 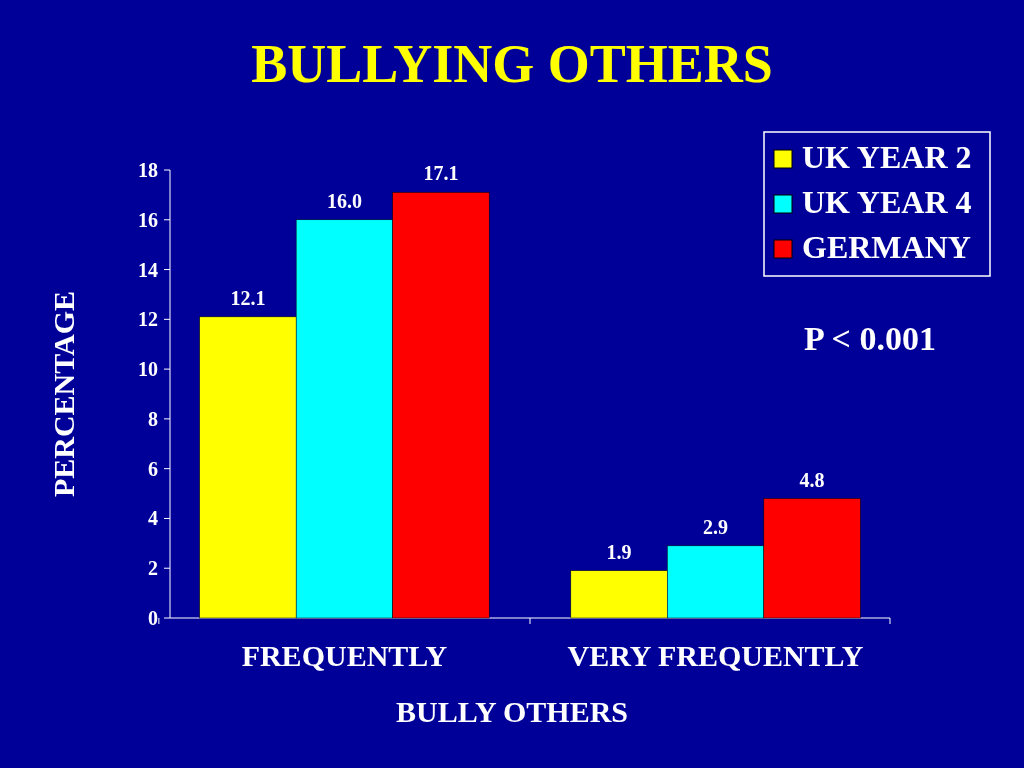 What do you see at coordinates (153, 618) in the screenshot?
I see `y-tick-label: 0` at bounding box center [153, 618].